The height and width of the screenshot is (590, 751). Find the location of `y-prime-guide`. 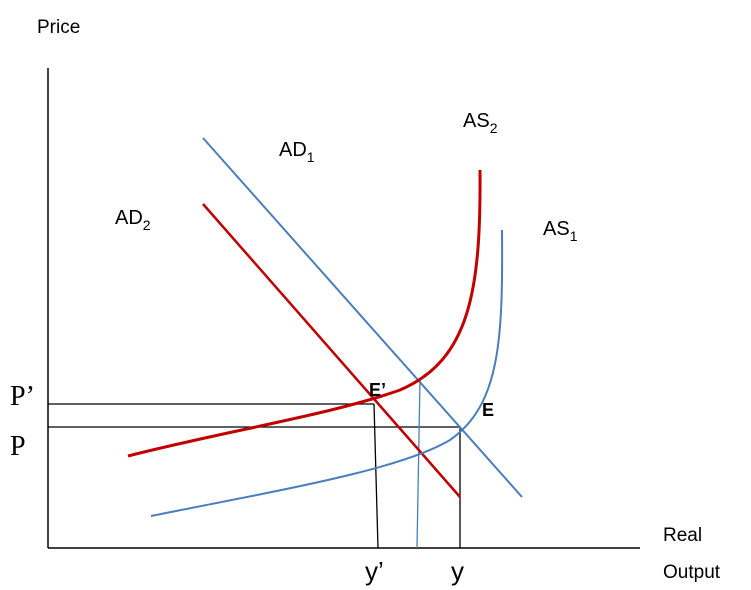

y-prime-guide is located at coordinates (376, 476).